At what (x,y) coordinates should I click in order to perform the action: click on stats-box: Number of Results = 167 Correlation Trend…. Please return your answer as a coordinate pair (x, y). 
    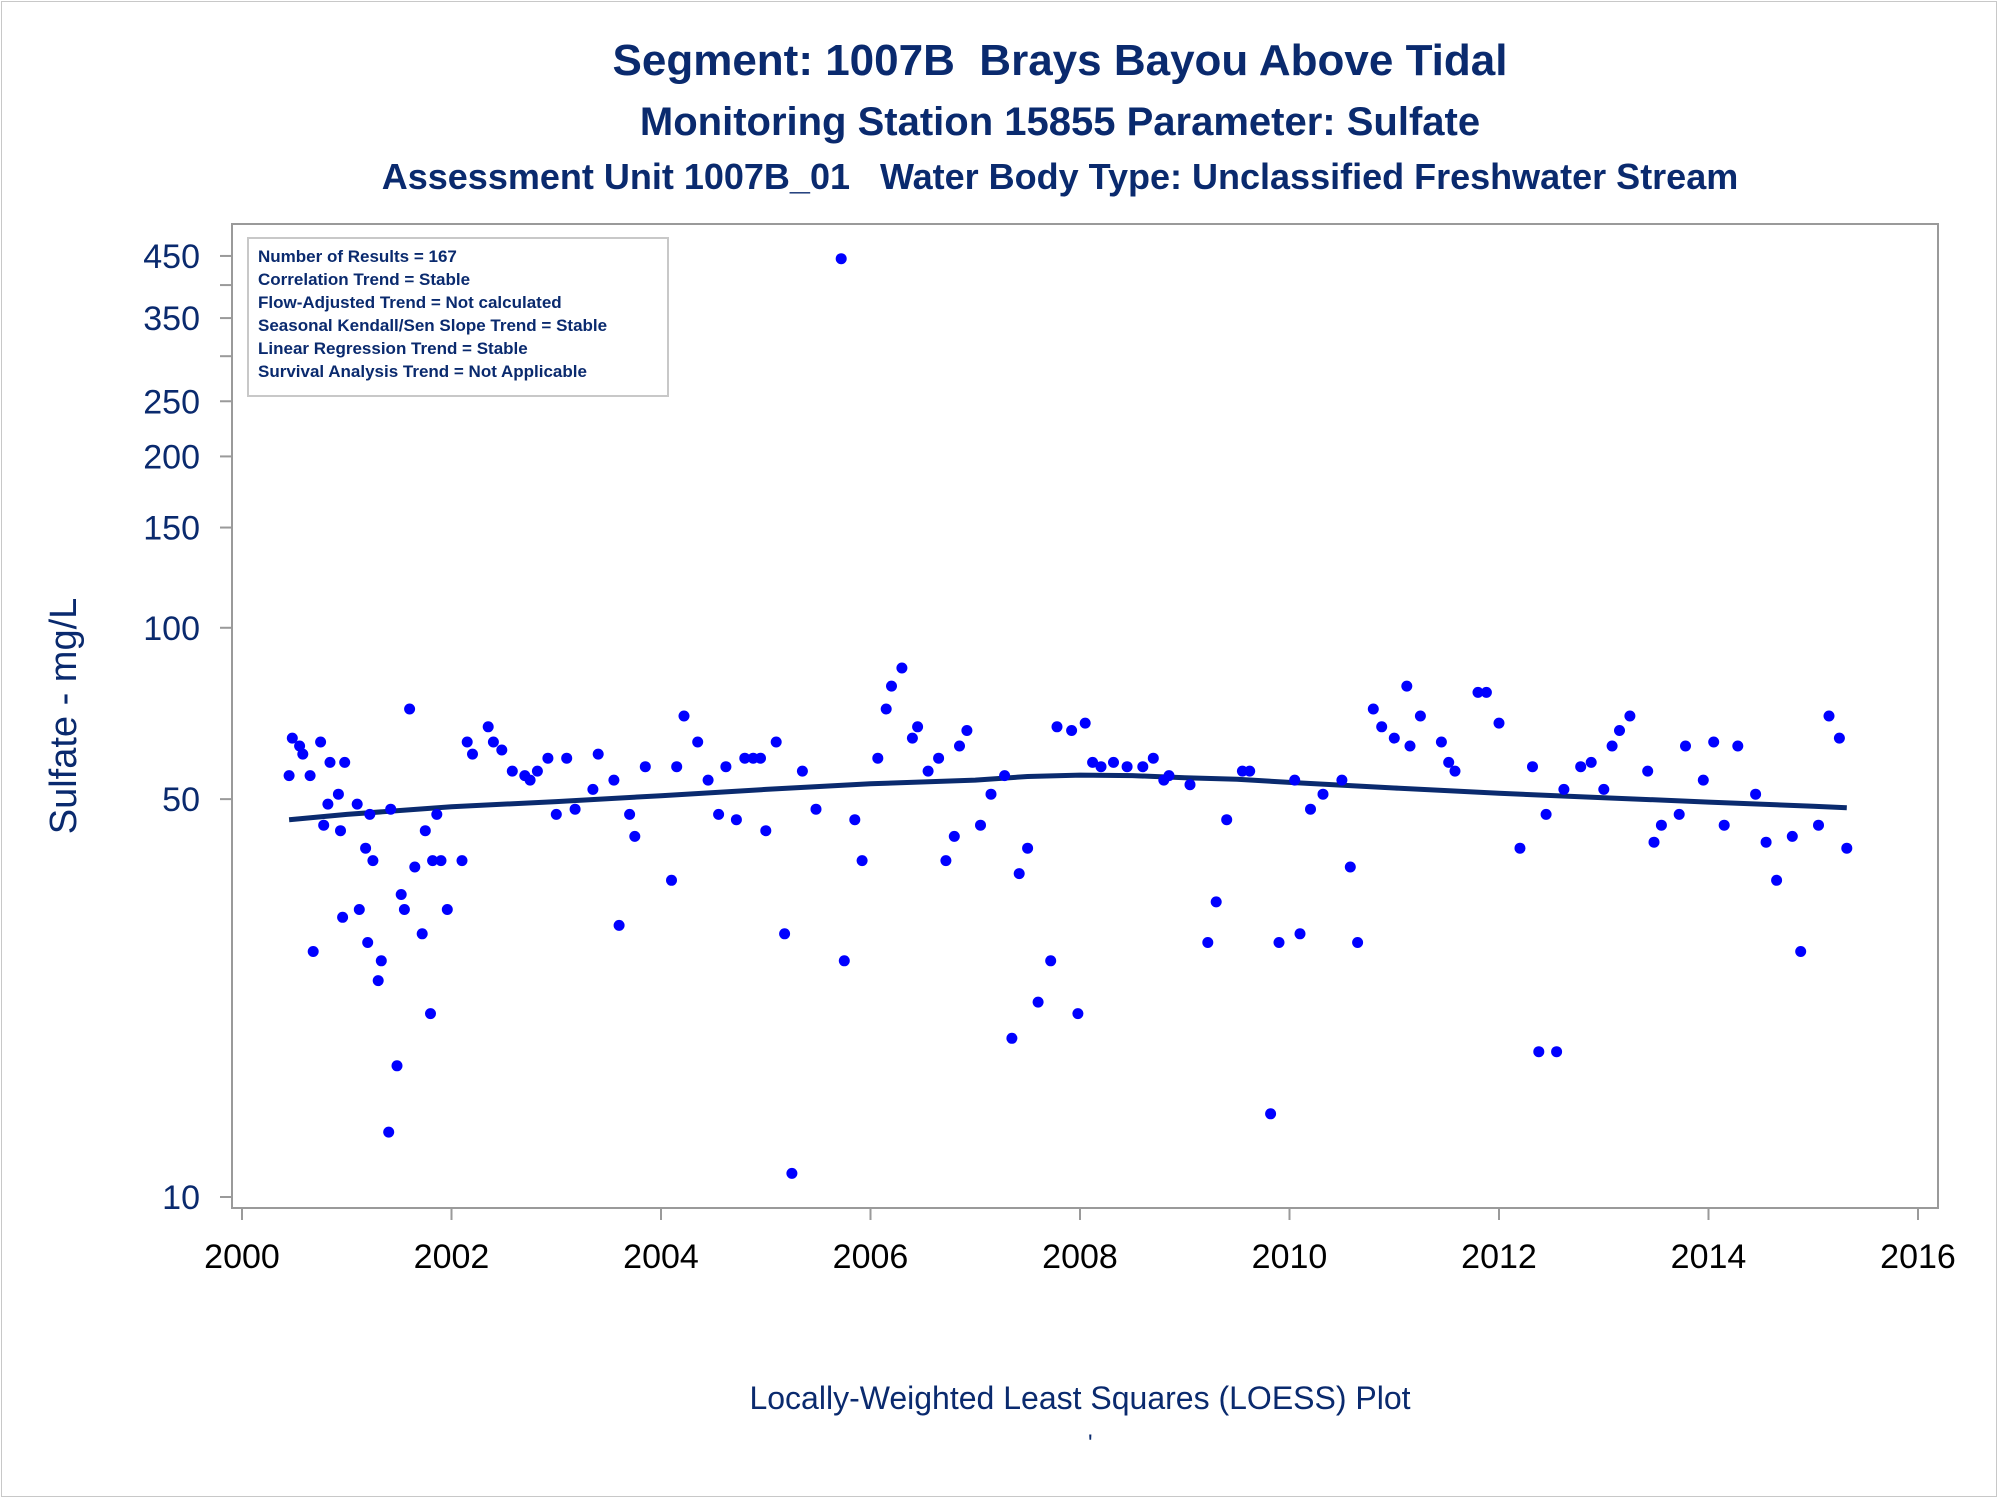
    Looking at the image, I should click on (458, 317).